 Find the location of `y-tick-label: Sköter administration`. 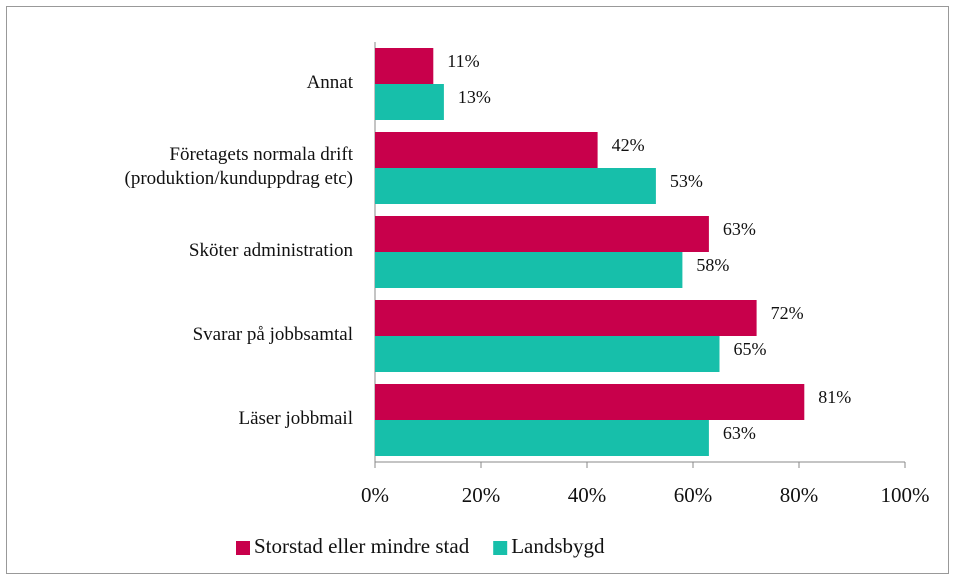

y-tick-label: Sköter administration is located at coordinates (271, 250).